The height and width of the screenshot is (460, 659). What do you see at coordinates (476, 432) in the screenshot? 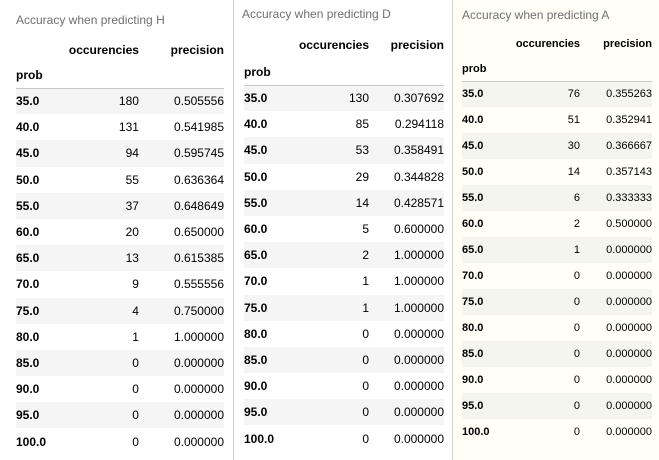
I see `row-index-prob: 100.0` at bounding box center [476, 432].